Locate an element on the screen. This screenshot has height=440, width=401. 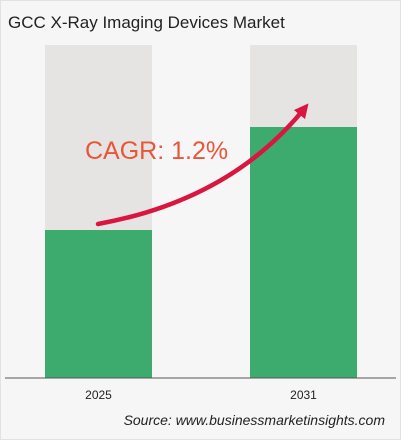
chart-title: GCC X-Ray Imaging Devices Market is located at coordinates (146, 22).